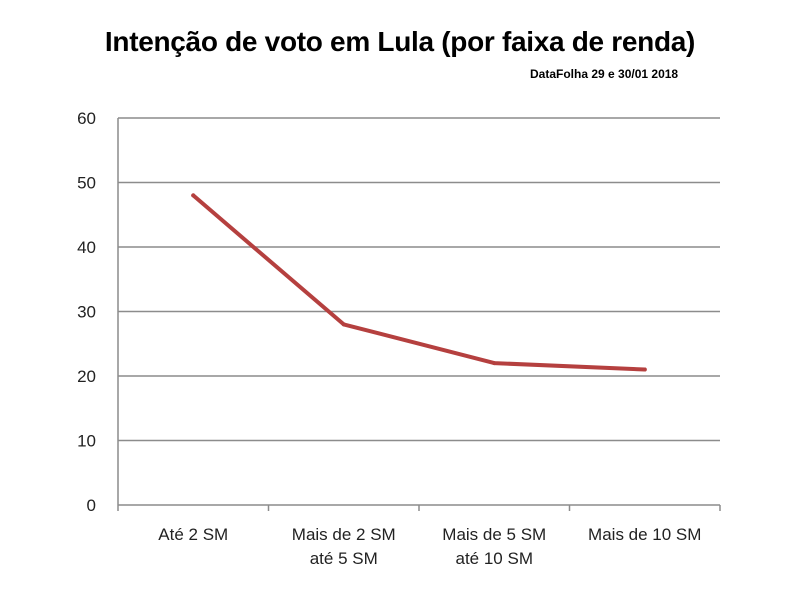 Image resolution: width=800 pixels, height=600 pixels. Describe the element at coordinates (494, 534) in the screenshot. I see `x-tick-label: Mais de 5 SM` at that location.